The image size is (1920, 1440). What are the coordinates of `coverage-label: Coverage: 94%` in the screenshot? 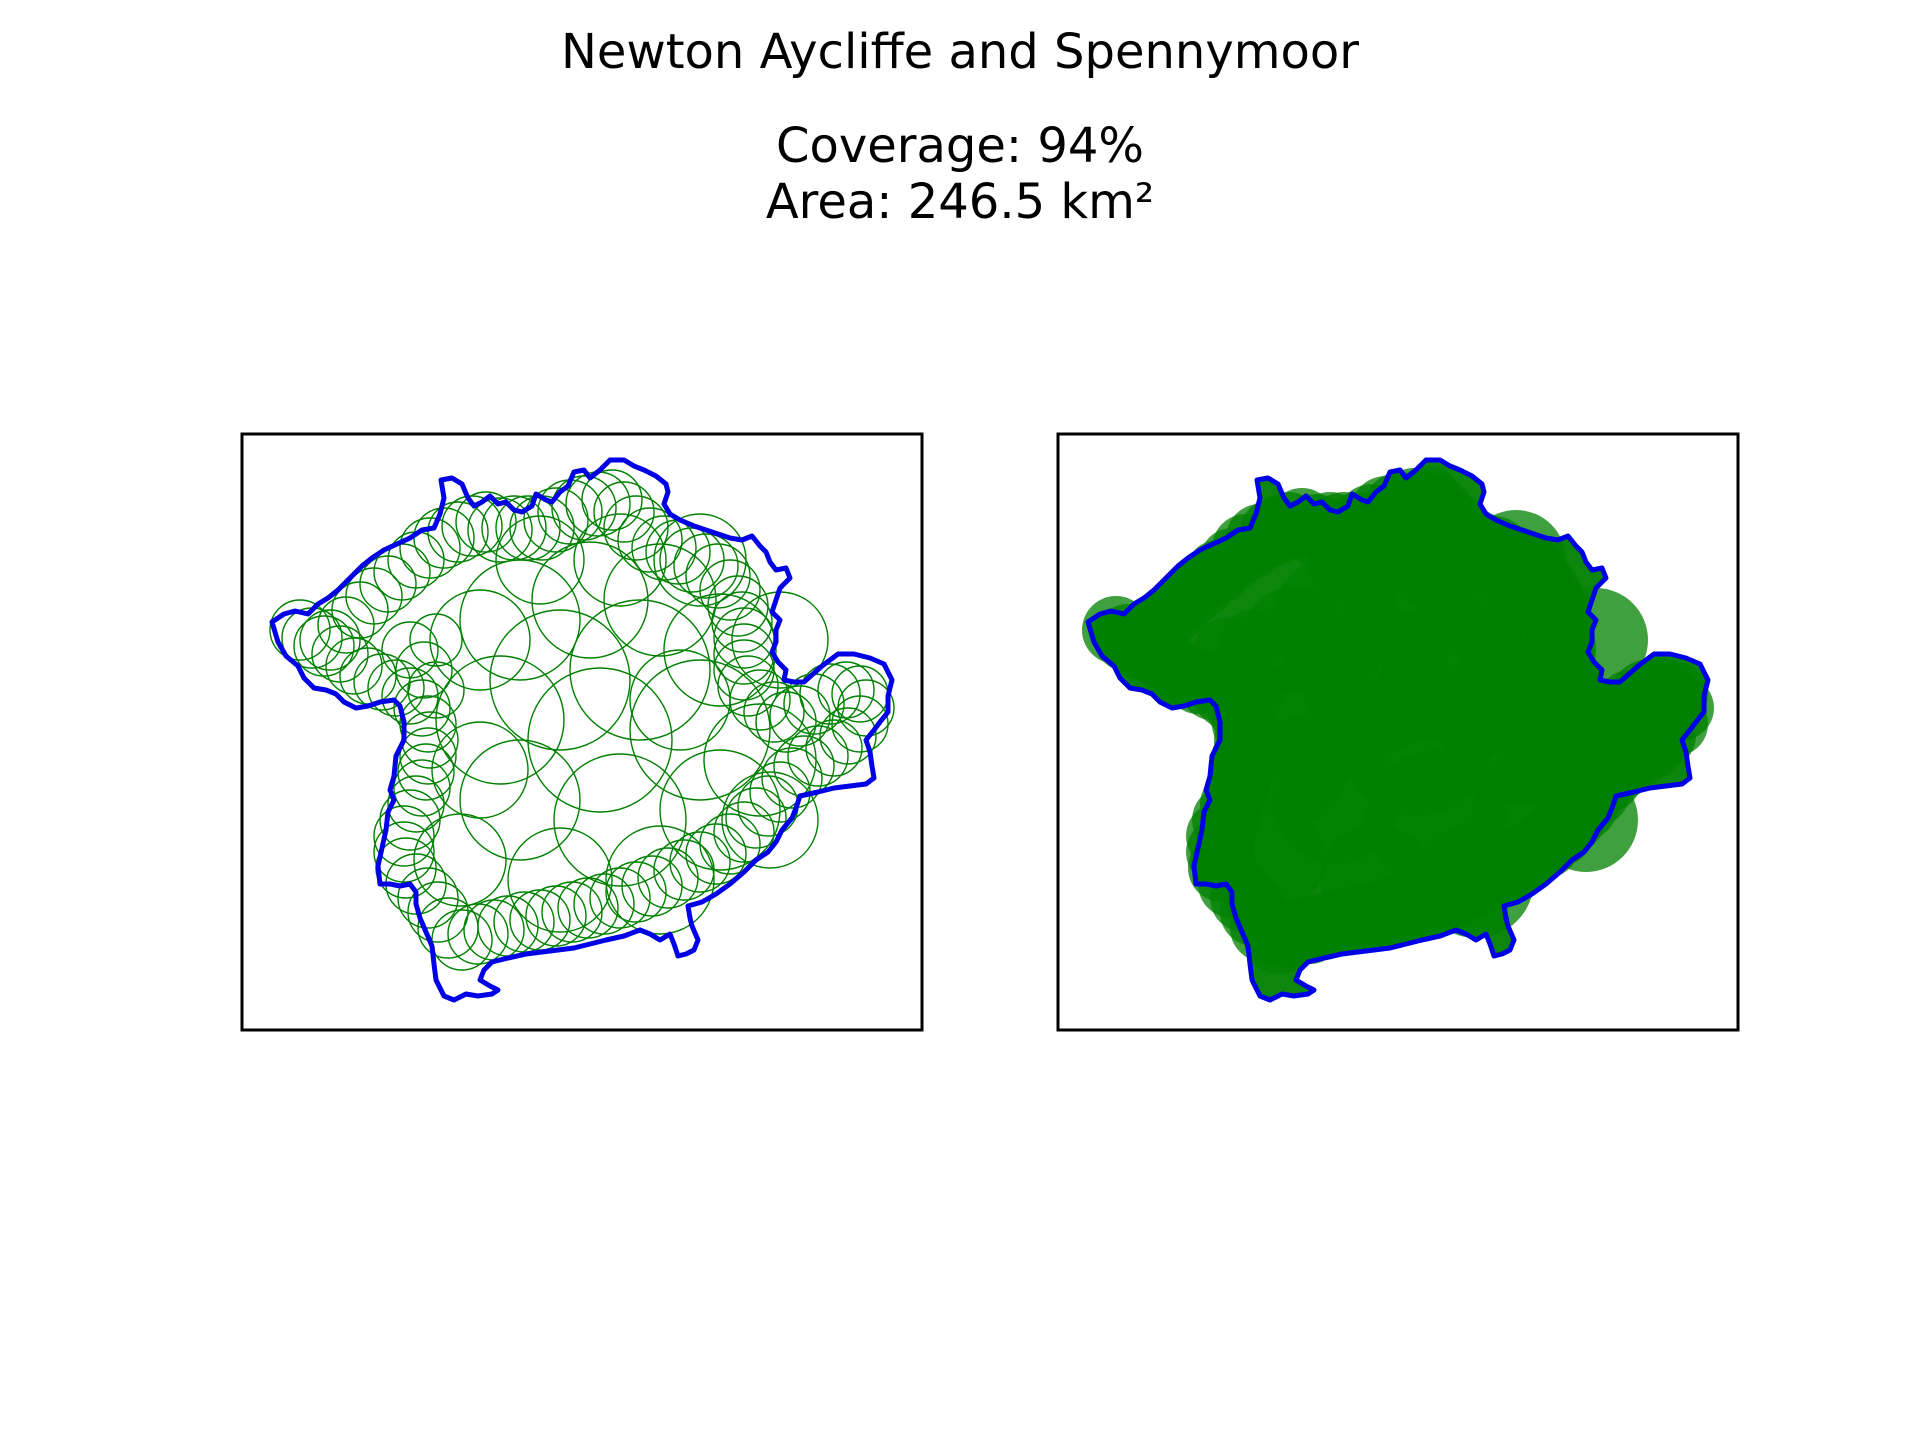 It's located at (960, 146).